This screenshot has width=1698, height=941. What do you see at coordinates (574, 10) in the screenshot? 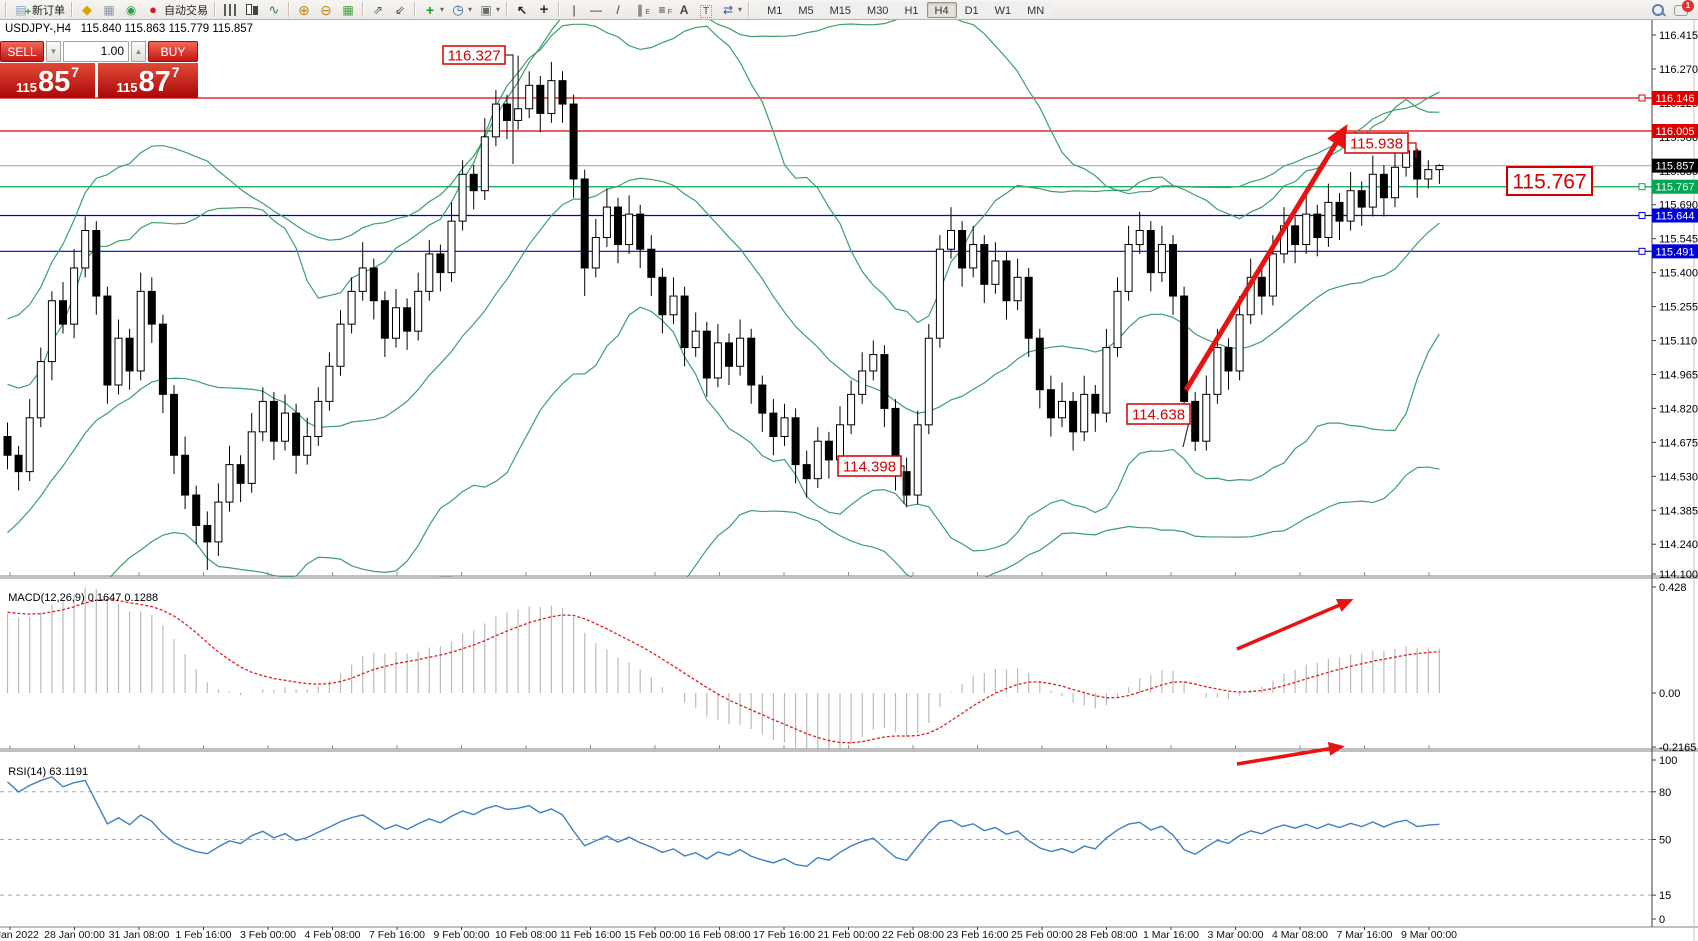
I see `toolbar-vline` at bounding box center [574, 10].